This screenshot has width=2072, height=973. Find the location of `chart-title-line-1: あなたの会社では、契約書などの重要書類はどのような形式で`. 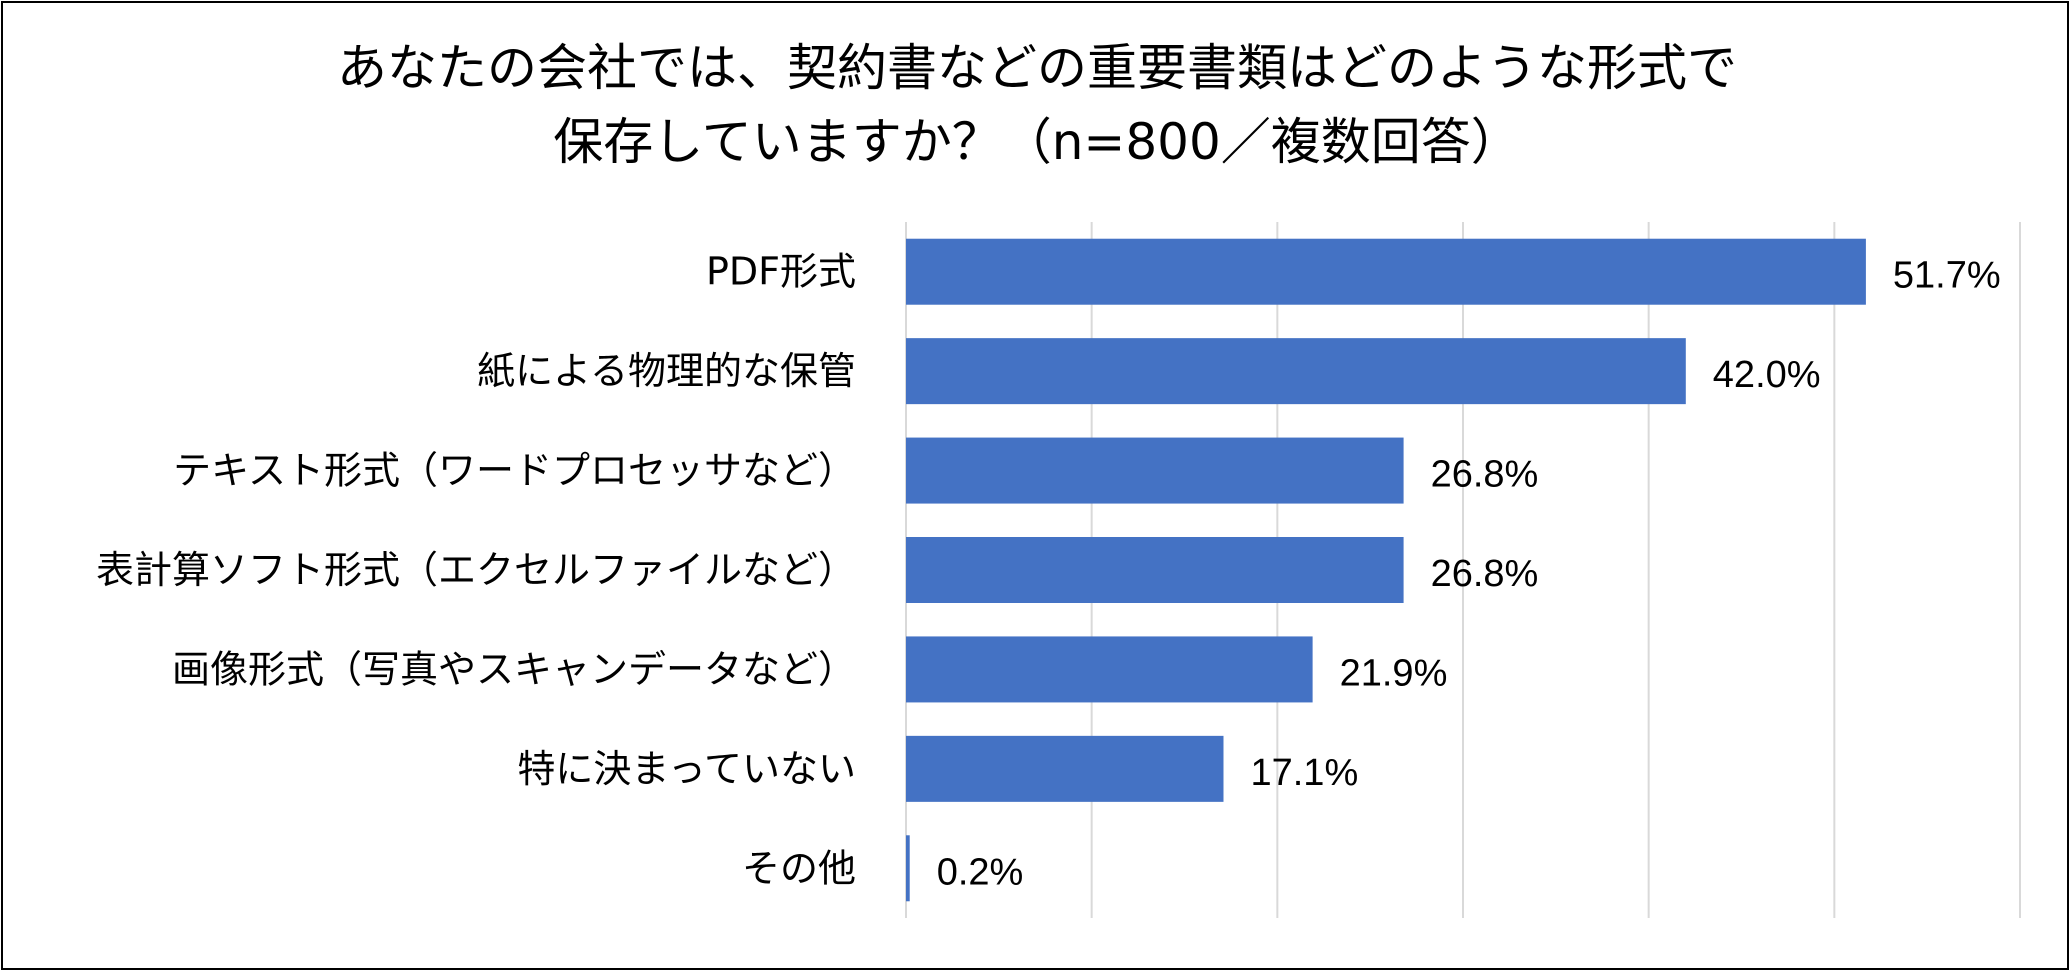

chart-title-line-1: あなたの会社では、契約書などの重要書類はどのような形式で is located at coordinates (1037, 68).